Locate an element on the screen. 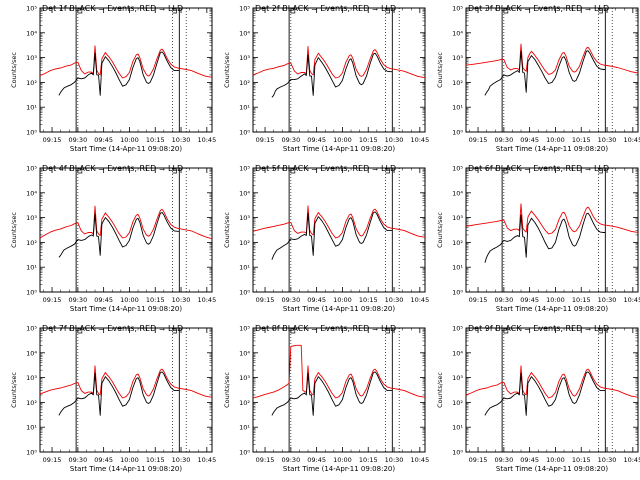  panel-title: Det 7f BLACK = Events, RED = LLD is located at coordinates (112, 328).